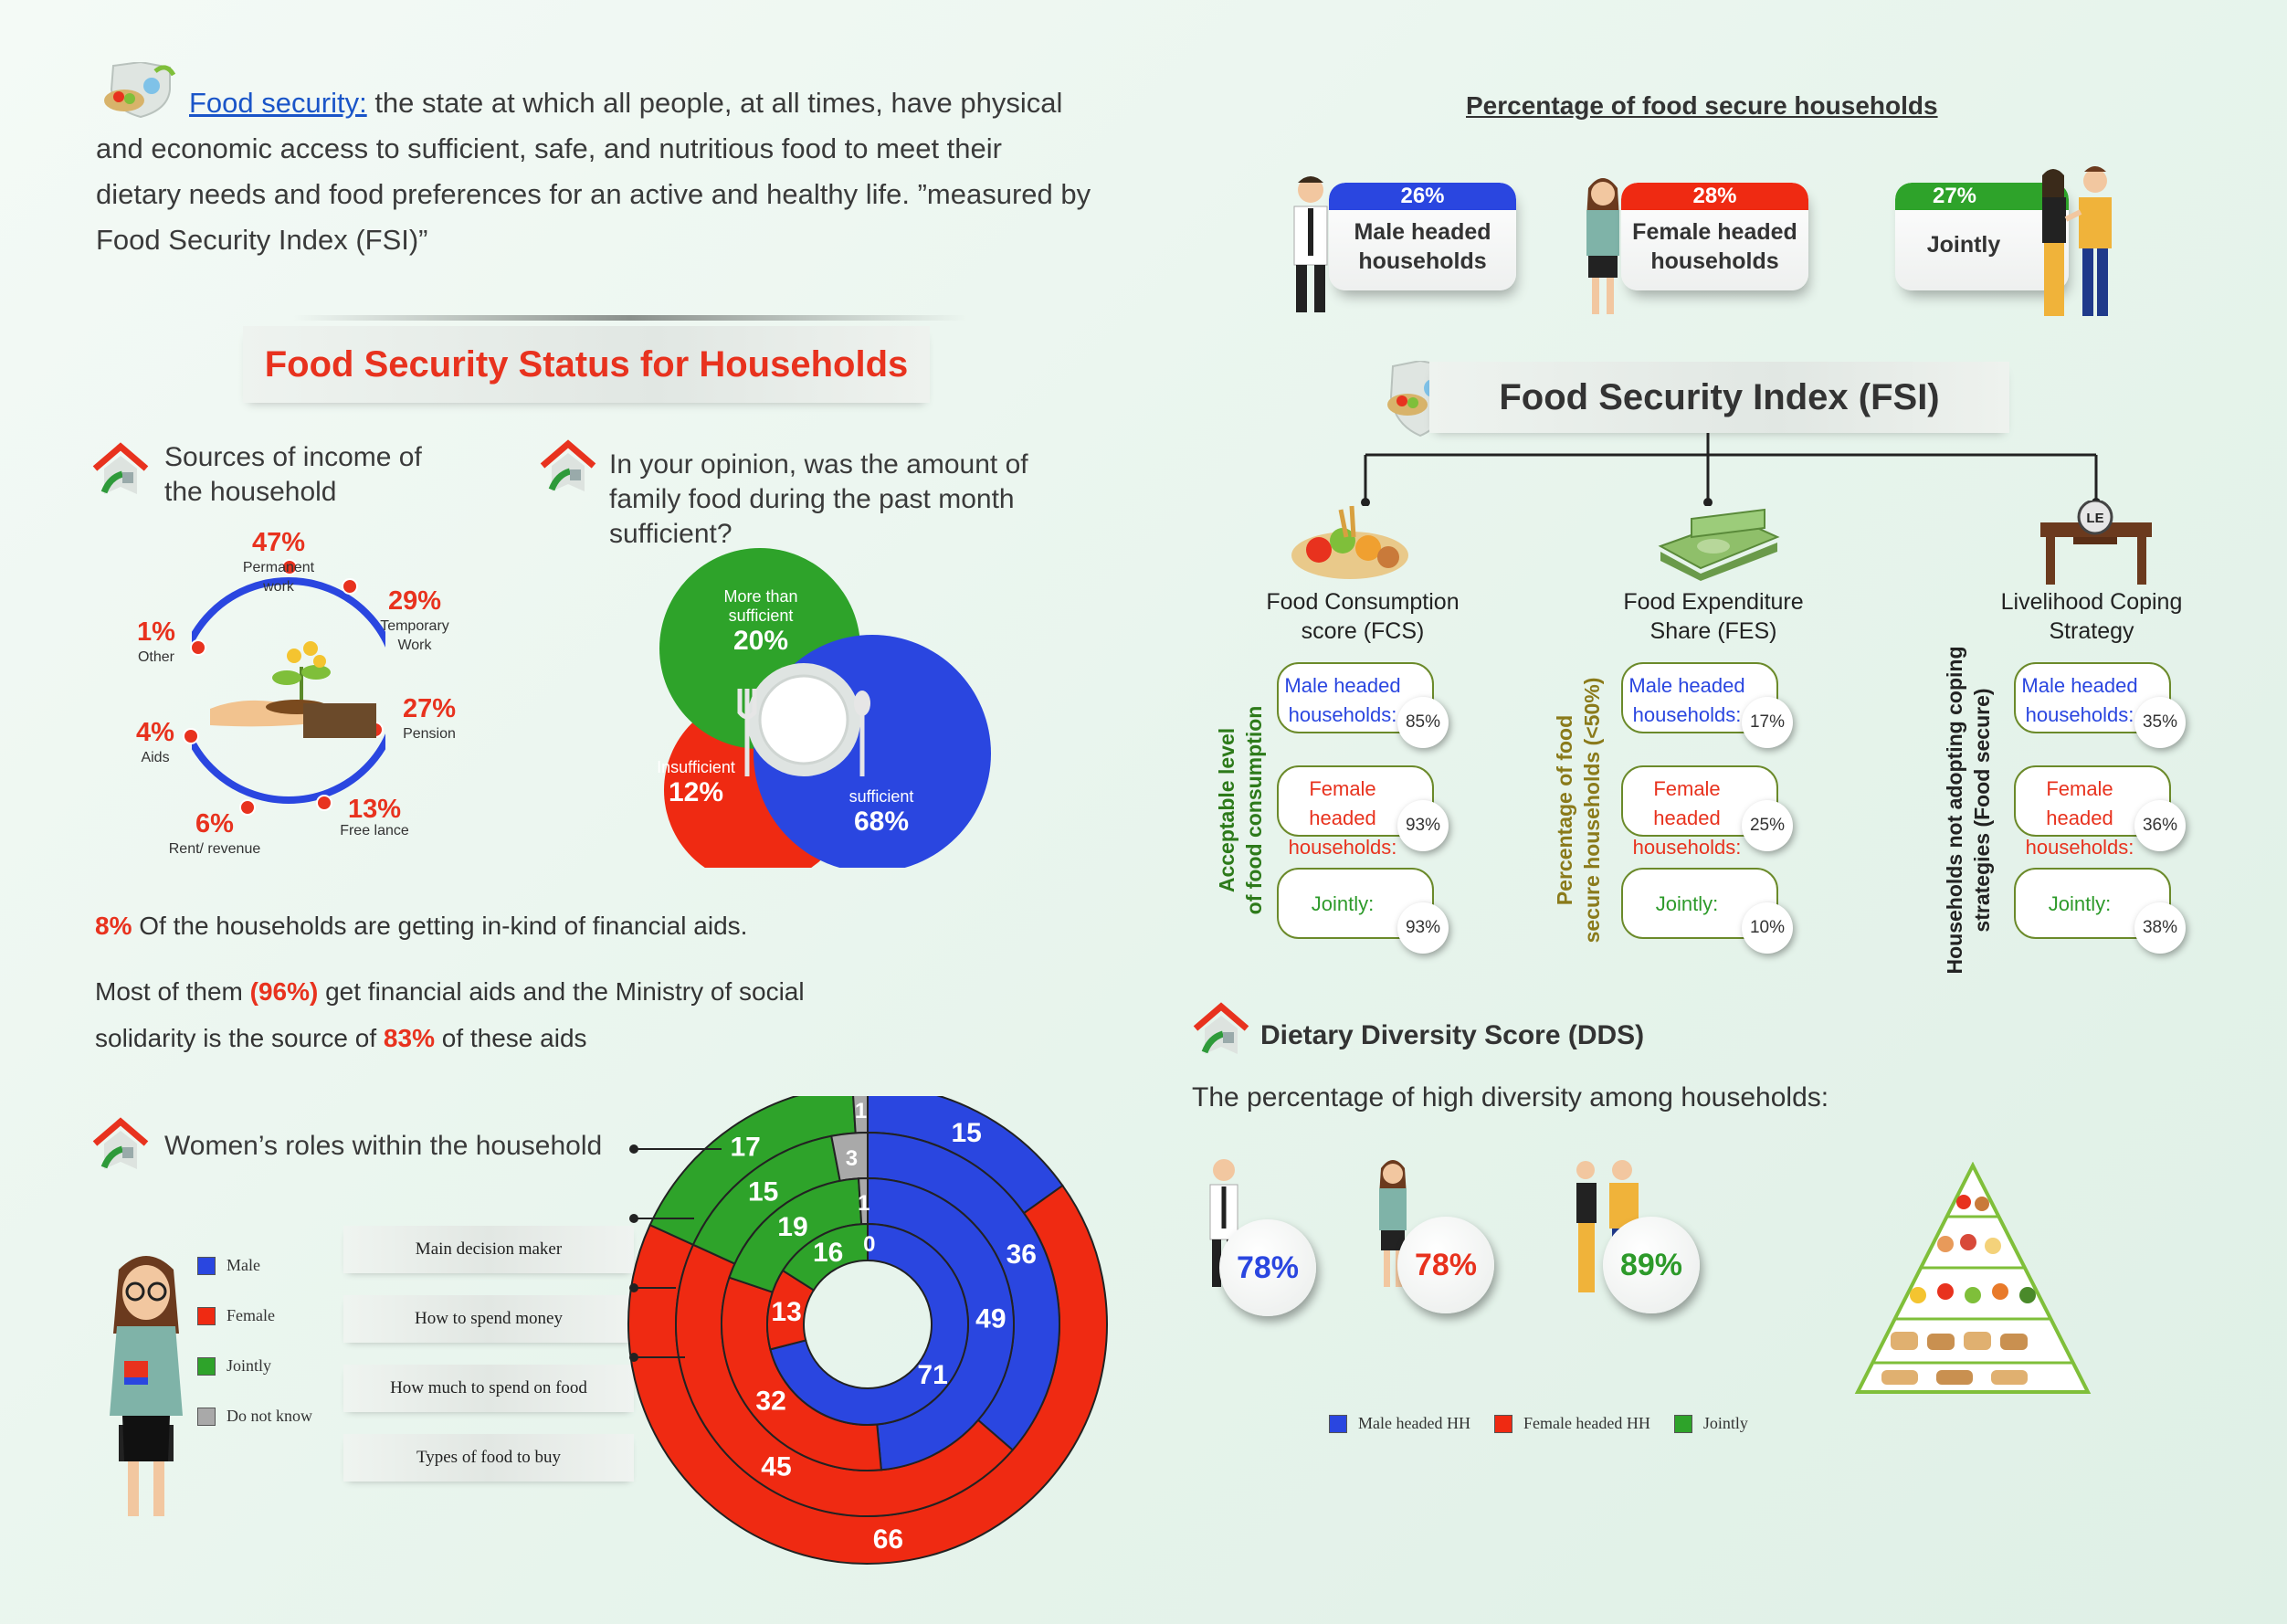 The image size is (2287, 1624). Describe the element at coordinates (966, 1133) in the screenshot. I see `roles-value-male: 15` at that location.